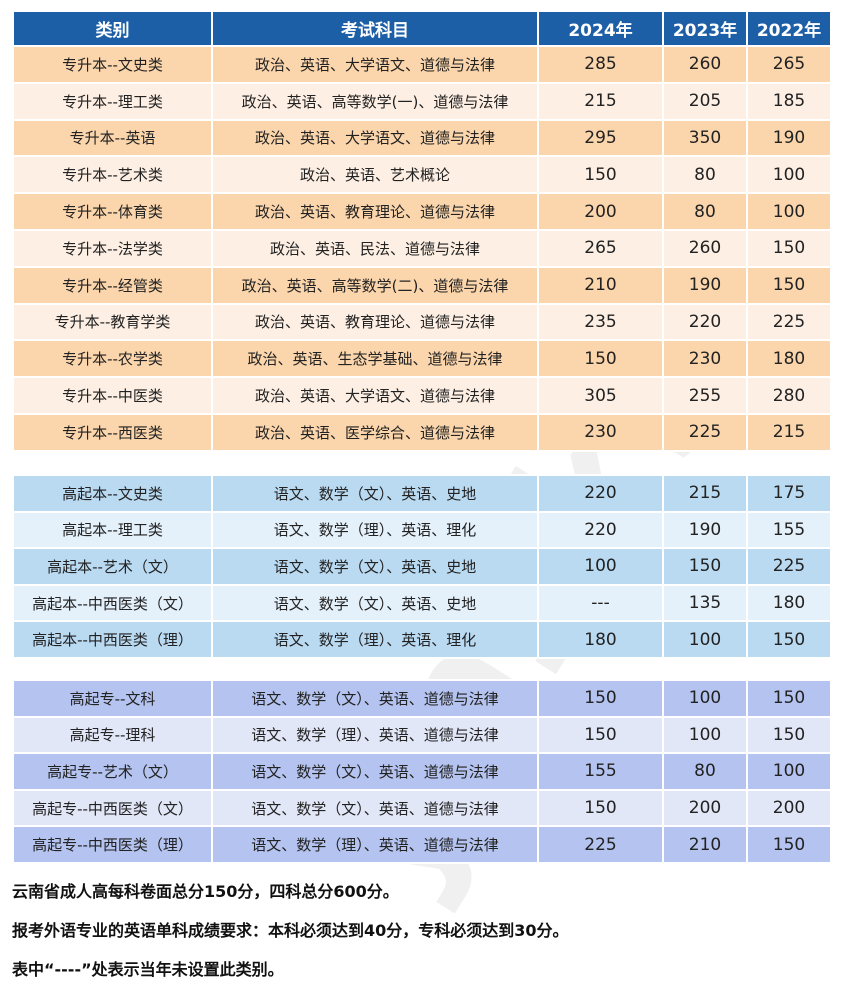  What do you see at coordinates (789, 101) in the screenshot?
I see `score-2022-cell: 185` at bounding box center [789, 101].